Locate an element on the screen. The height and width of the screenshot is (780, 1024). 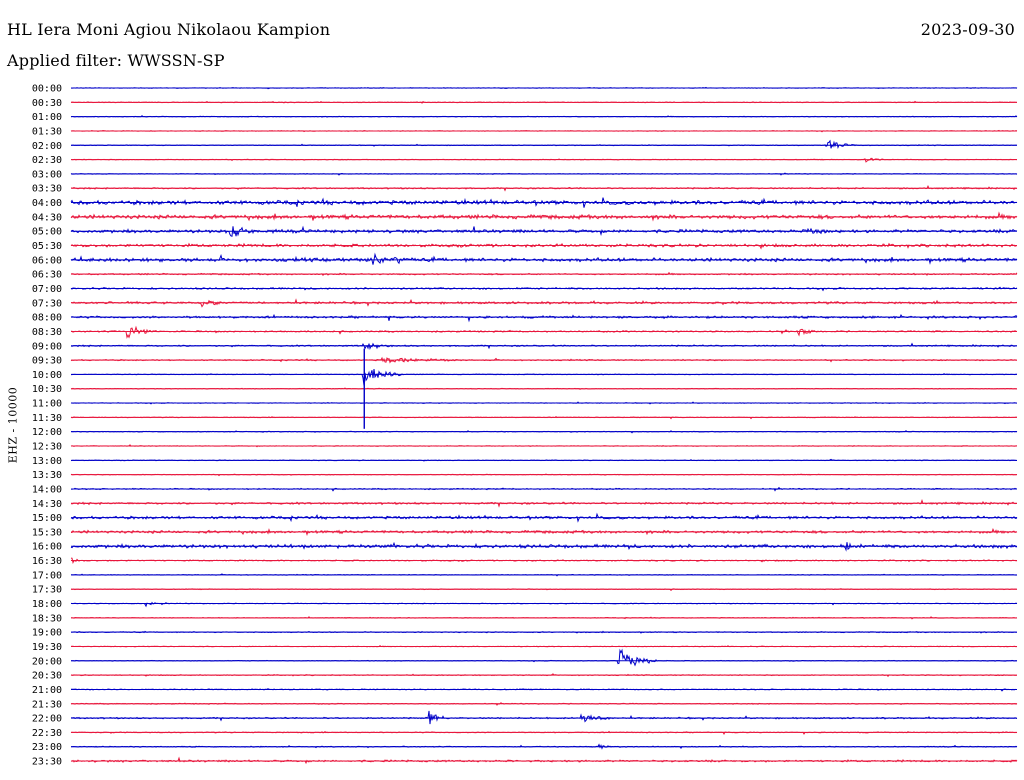
time-tick-label: 10:30 is located at coordinates (47, 389).